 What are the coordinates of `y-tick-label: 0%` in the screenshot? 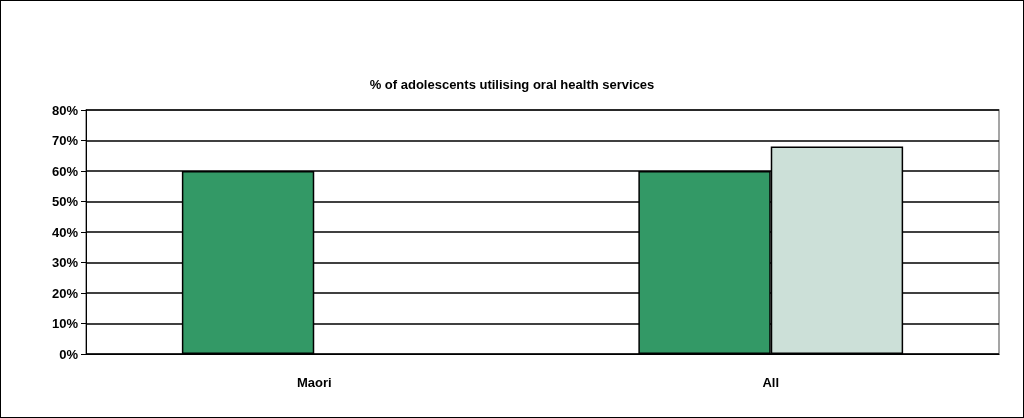 It's located at (69, 354).